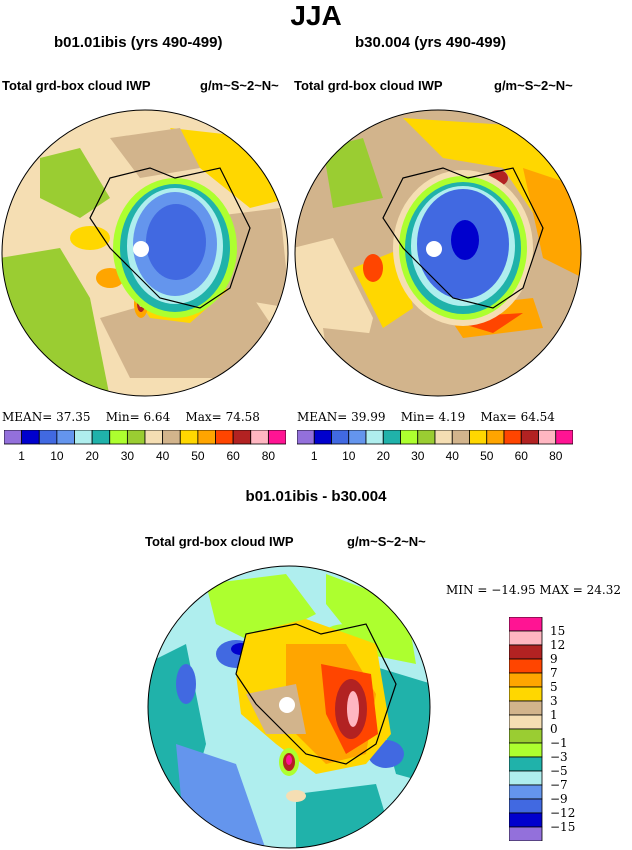 The width and height of the screenshot is (632, 850). I want to click on difference-colorbar-label: −5, so click(559, 771).